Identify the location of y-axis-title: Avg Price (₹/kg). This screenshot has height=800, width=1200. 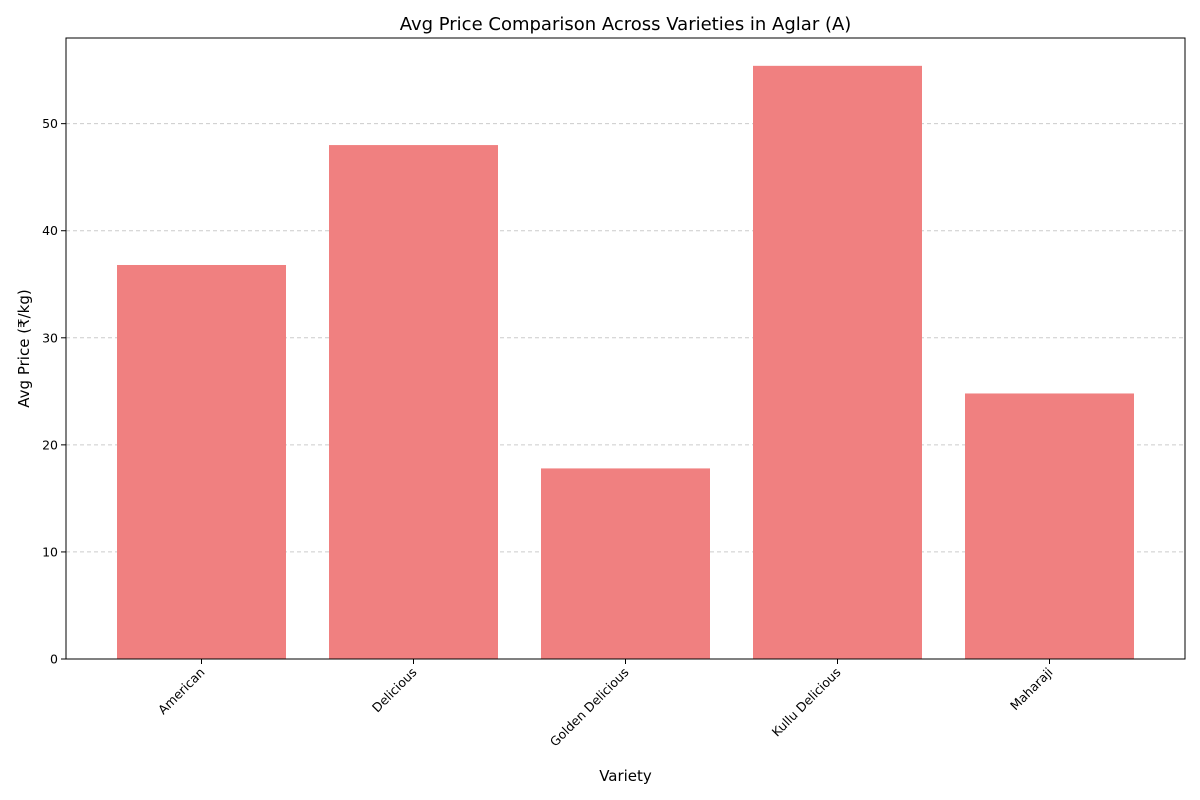
(24, 348).